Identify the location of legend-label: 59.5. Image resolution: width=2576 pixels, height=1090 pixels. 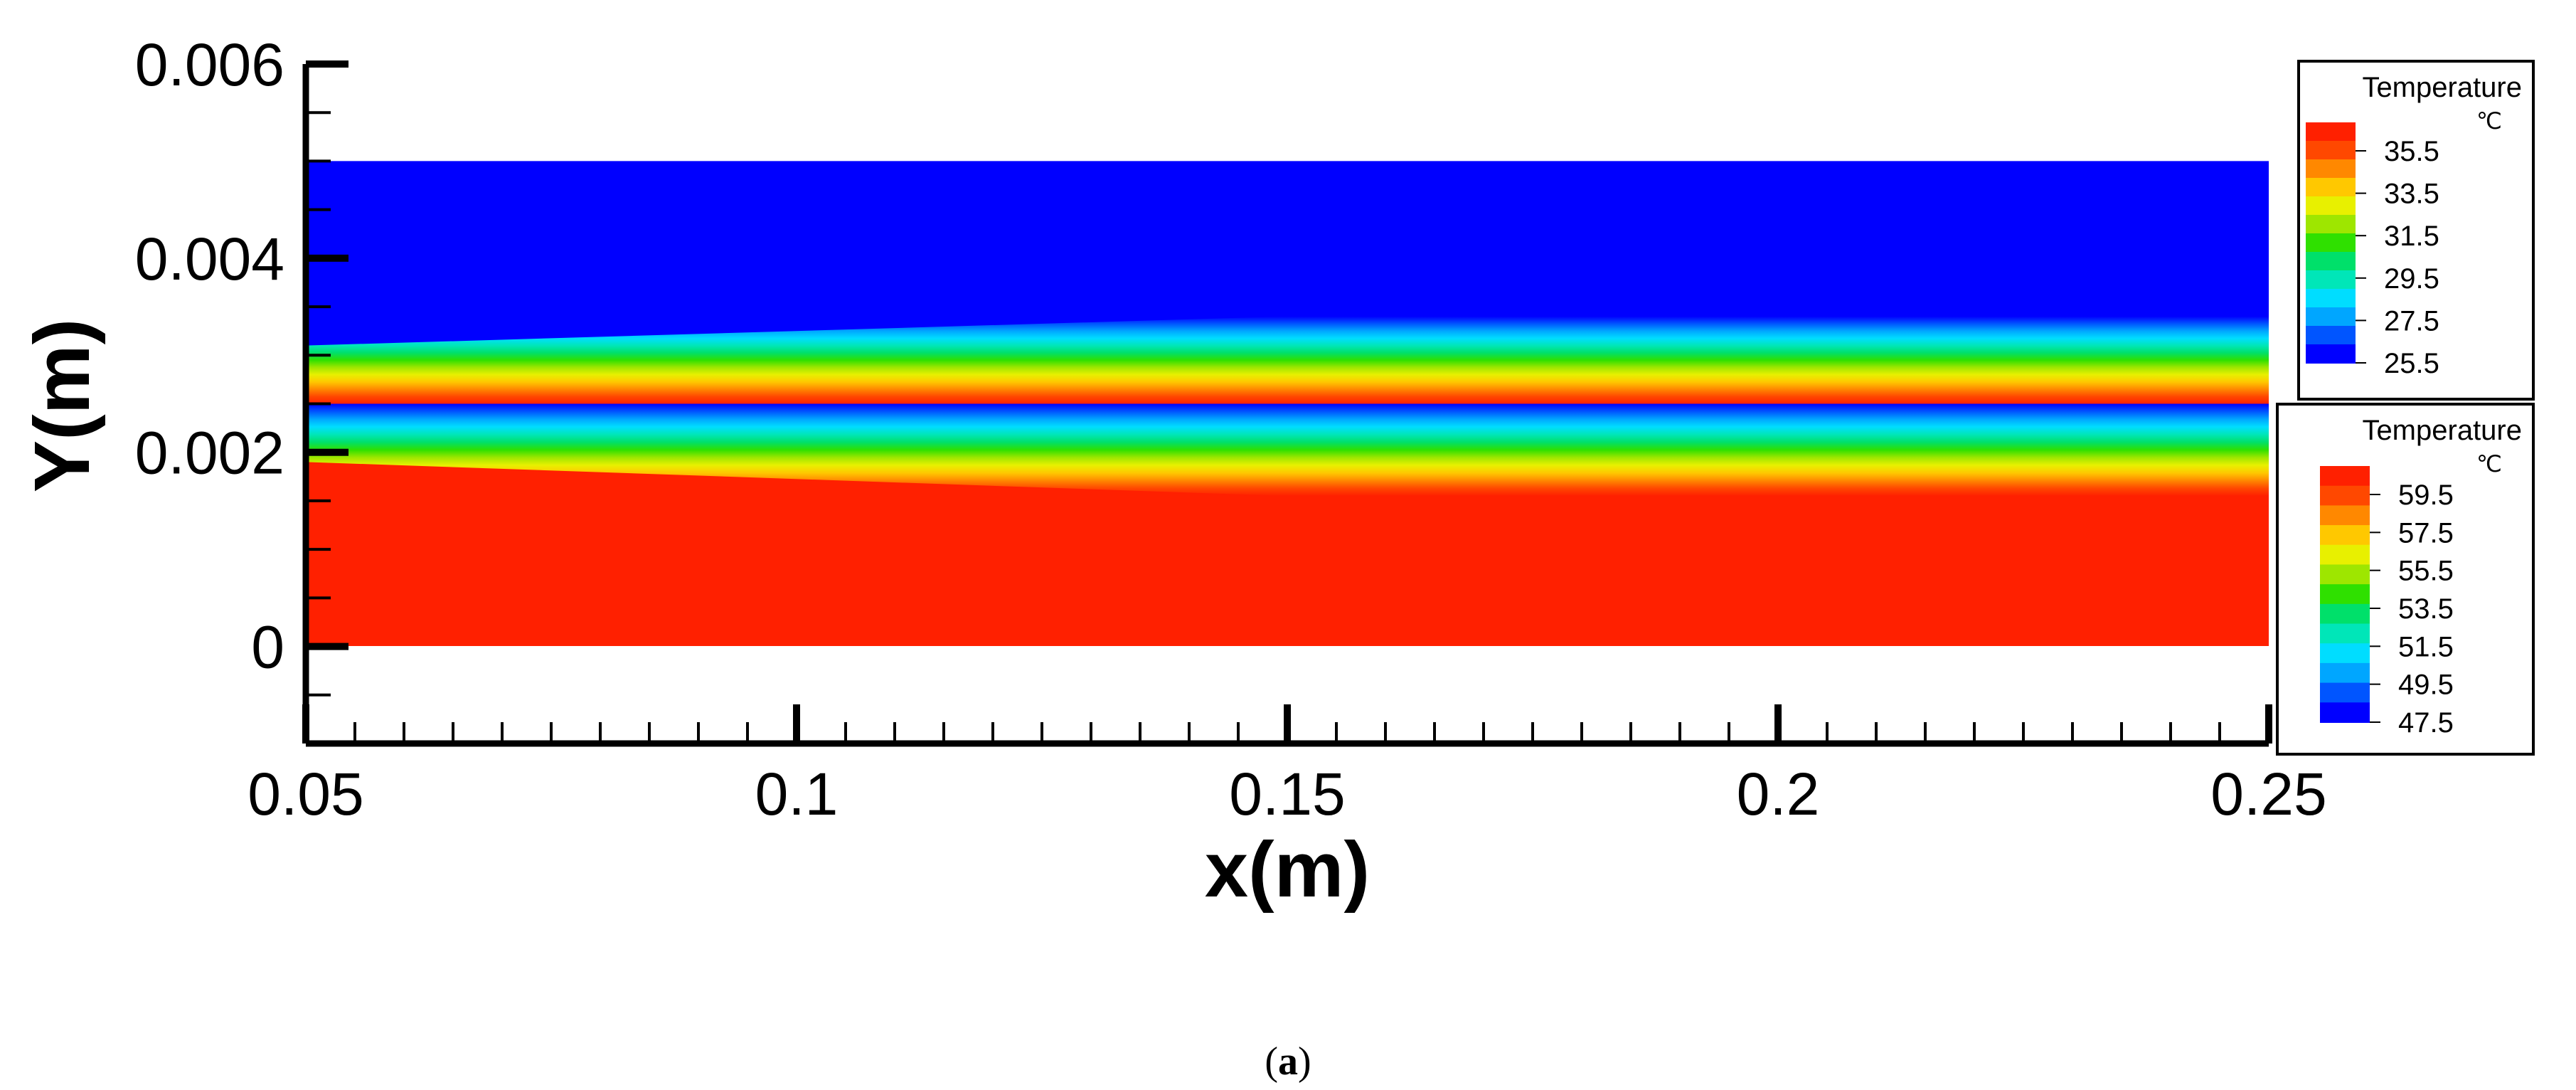
(2426, 495).